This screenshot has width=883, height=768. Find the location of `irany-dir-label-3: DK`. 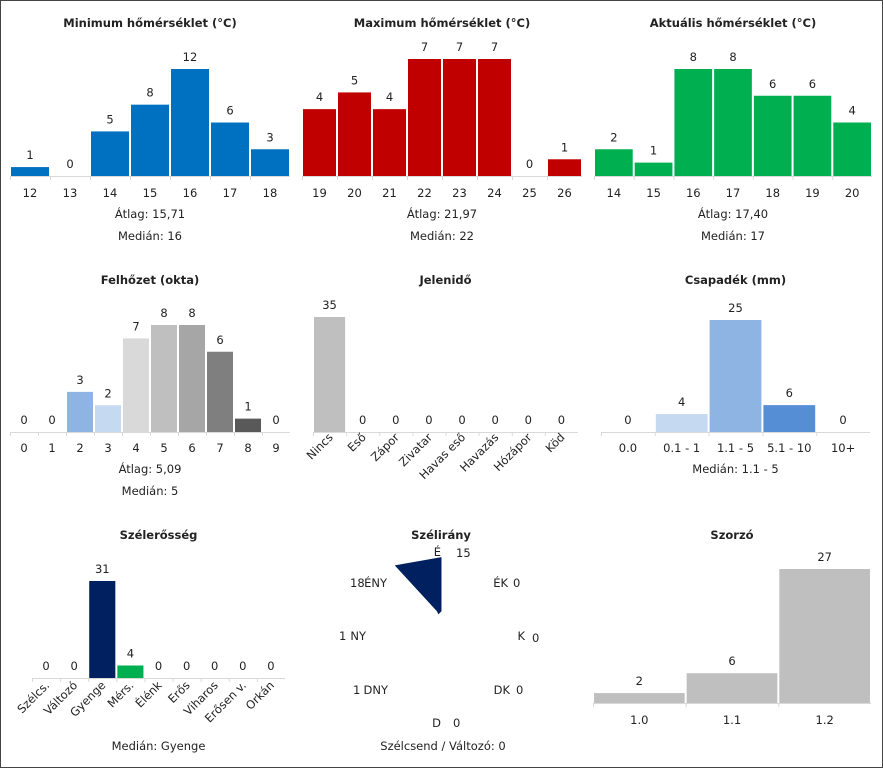

irany-dir-label-3: DK is located at coordinates (502, 690).